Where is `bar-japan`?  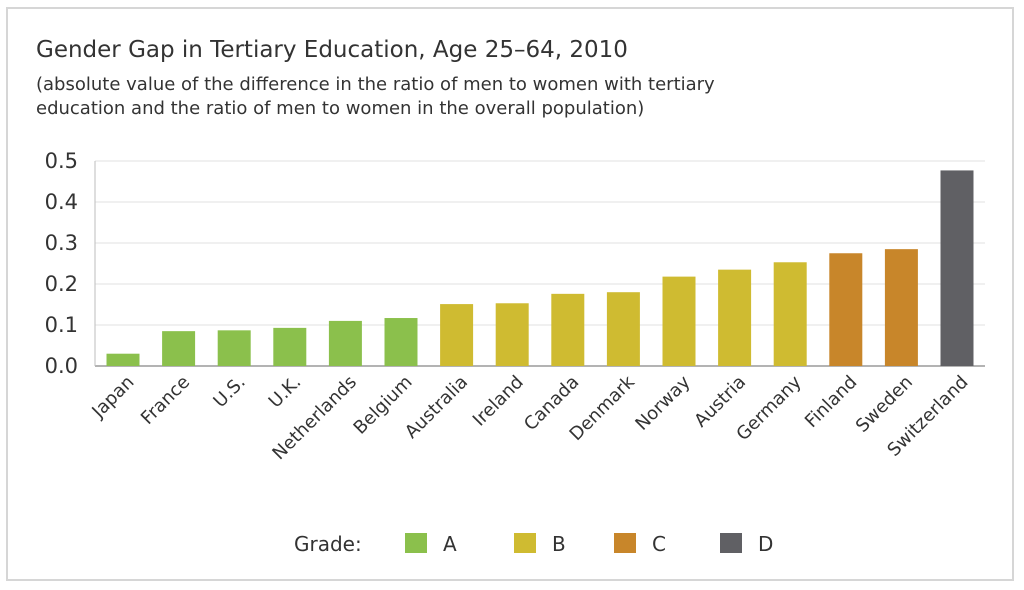 bar-japan is located at coordinates (123, 359).